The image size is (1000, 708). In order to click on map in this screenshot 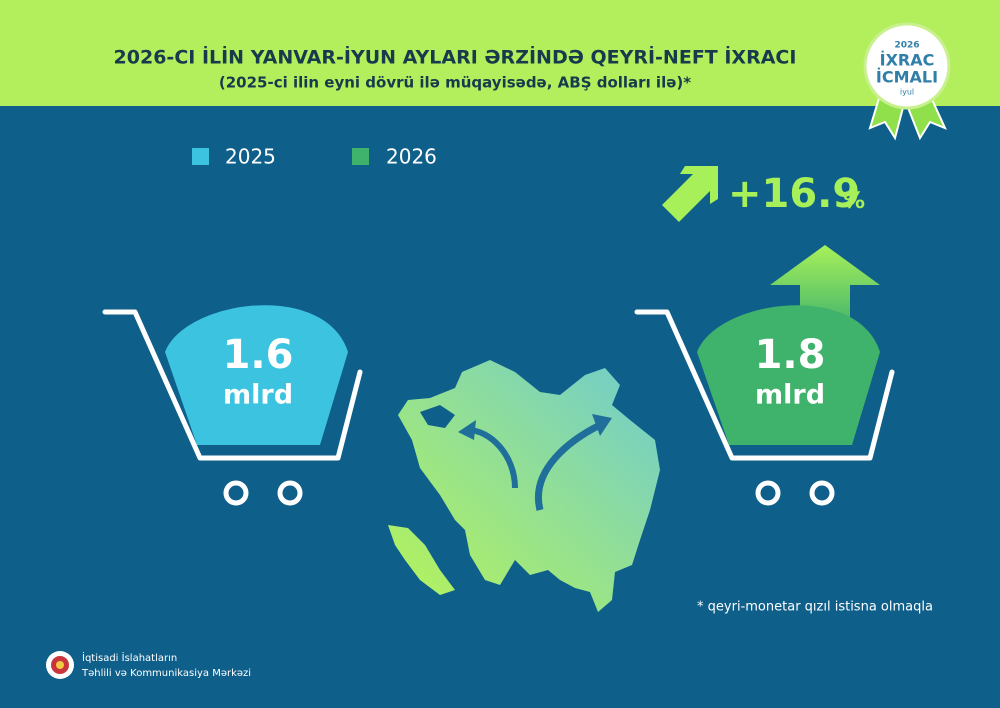, I will do `click(524, 486)`.